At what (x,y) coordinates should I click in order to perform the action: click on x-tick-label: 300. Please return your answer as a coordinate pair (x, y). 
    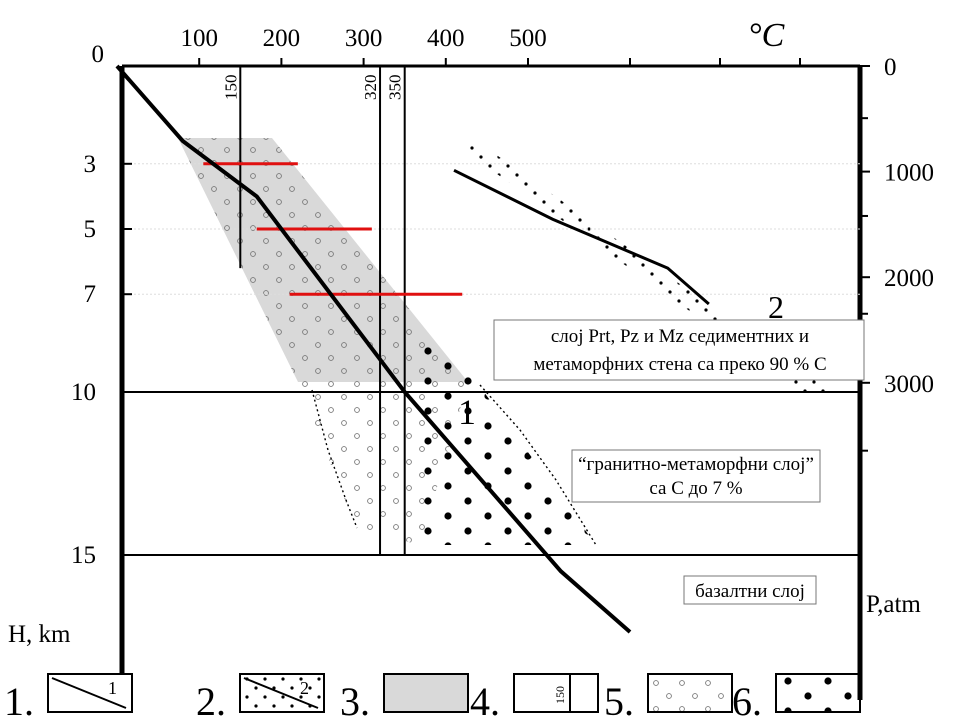
    Looking at the image, I should click on (364, 38).